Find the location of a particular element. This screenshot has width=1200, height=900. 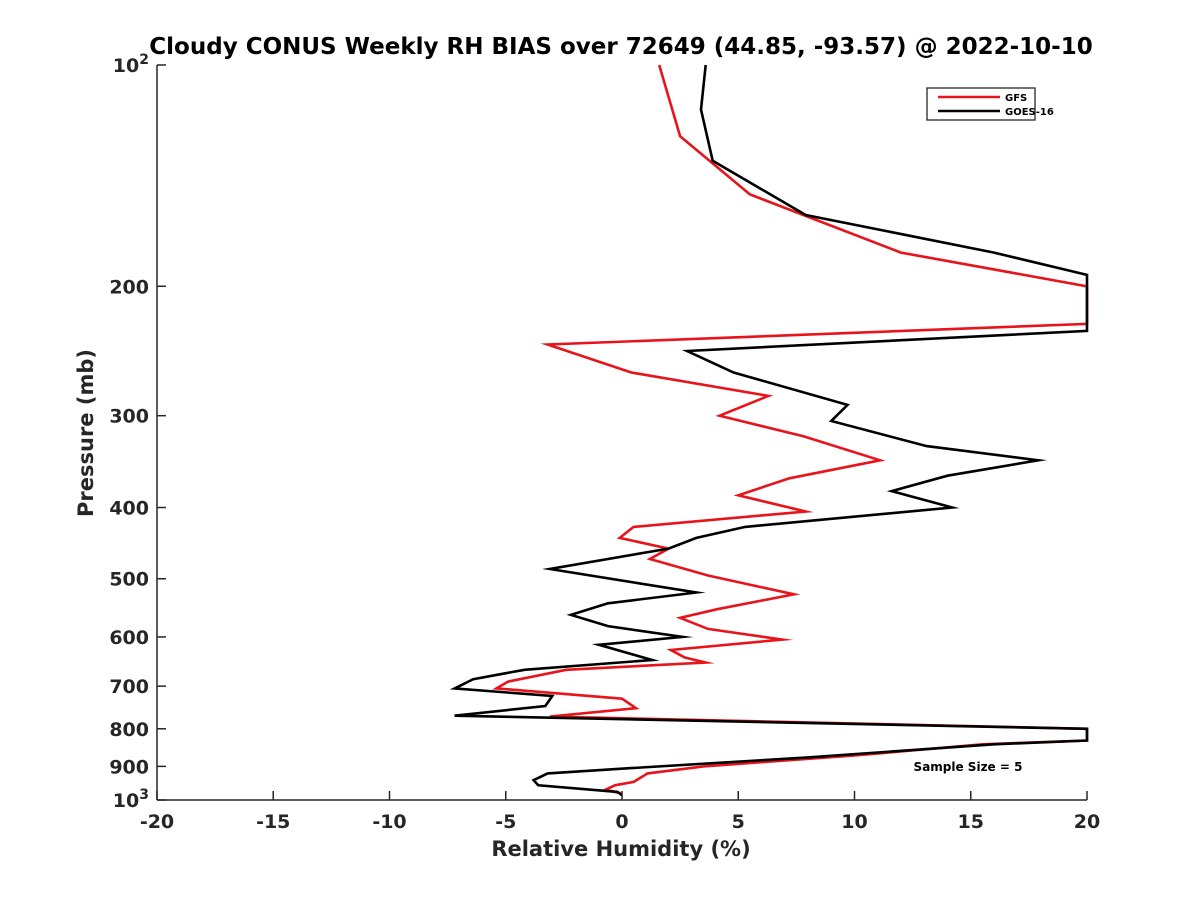

y-tick-label: 900 is located at coordinates (129, 767).